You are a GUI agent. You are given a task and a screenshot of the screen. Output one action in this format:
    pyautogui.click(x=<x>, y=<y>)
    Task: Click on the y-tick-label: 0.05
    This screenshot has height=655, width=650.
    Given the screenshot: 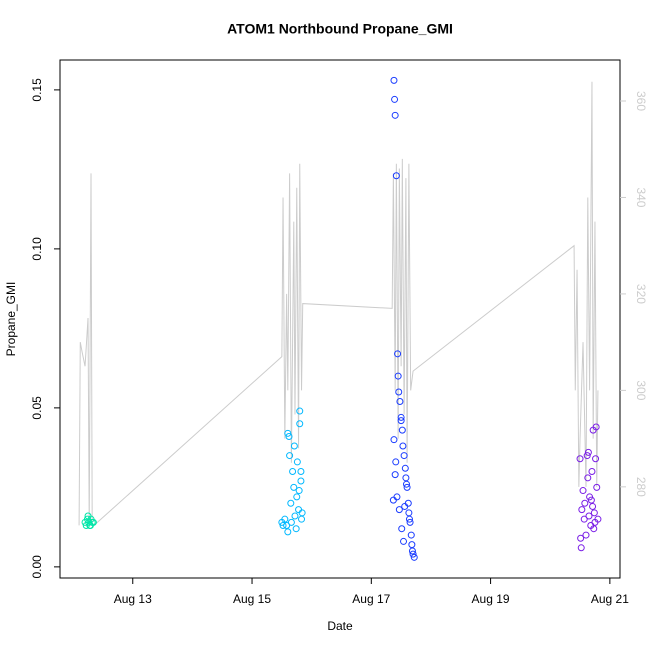 What is the action you would take?
    pyautogui.click(x=37, y=408)
    